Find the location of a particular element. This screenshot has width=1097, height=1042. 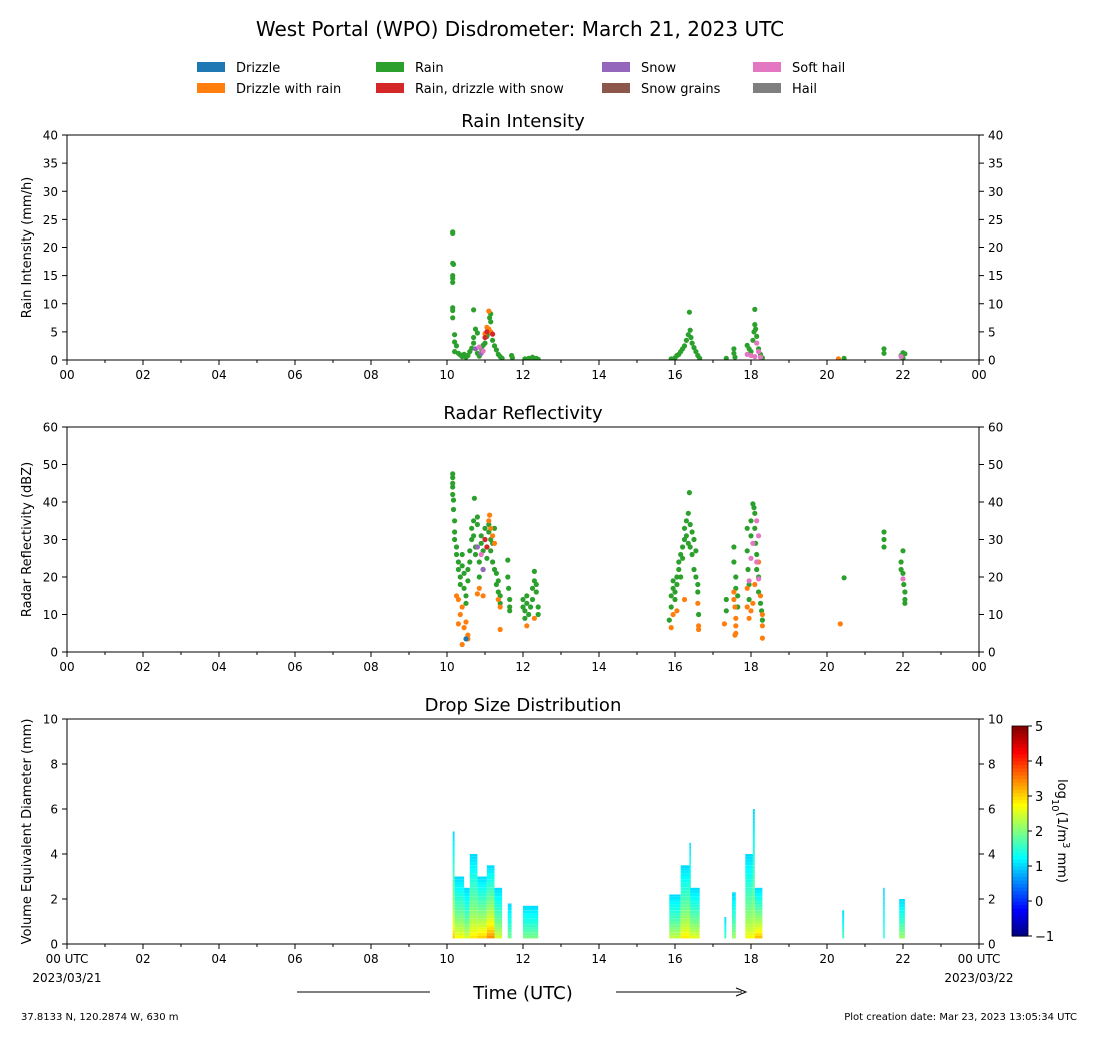

x-tick-label: 20 is located at coordinates (826, 959).